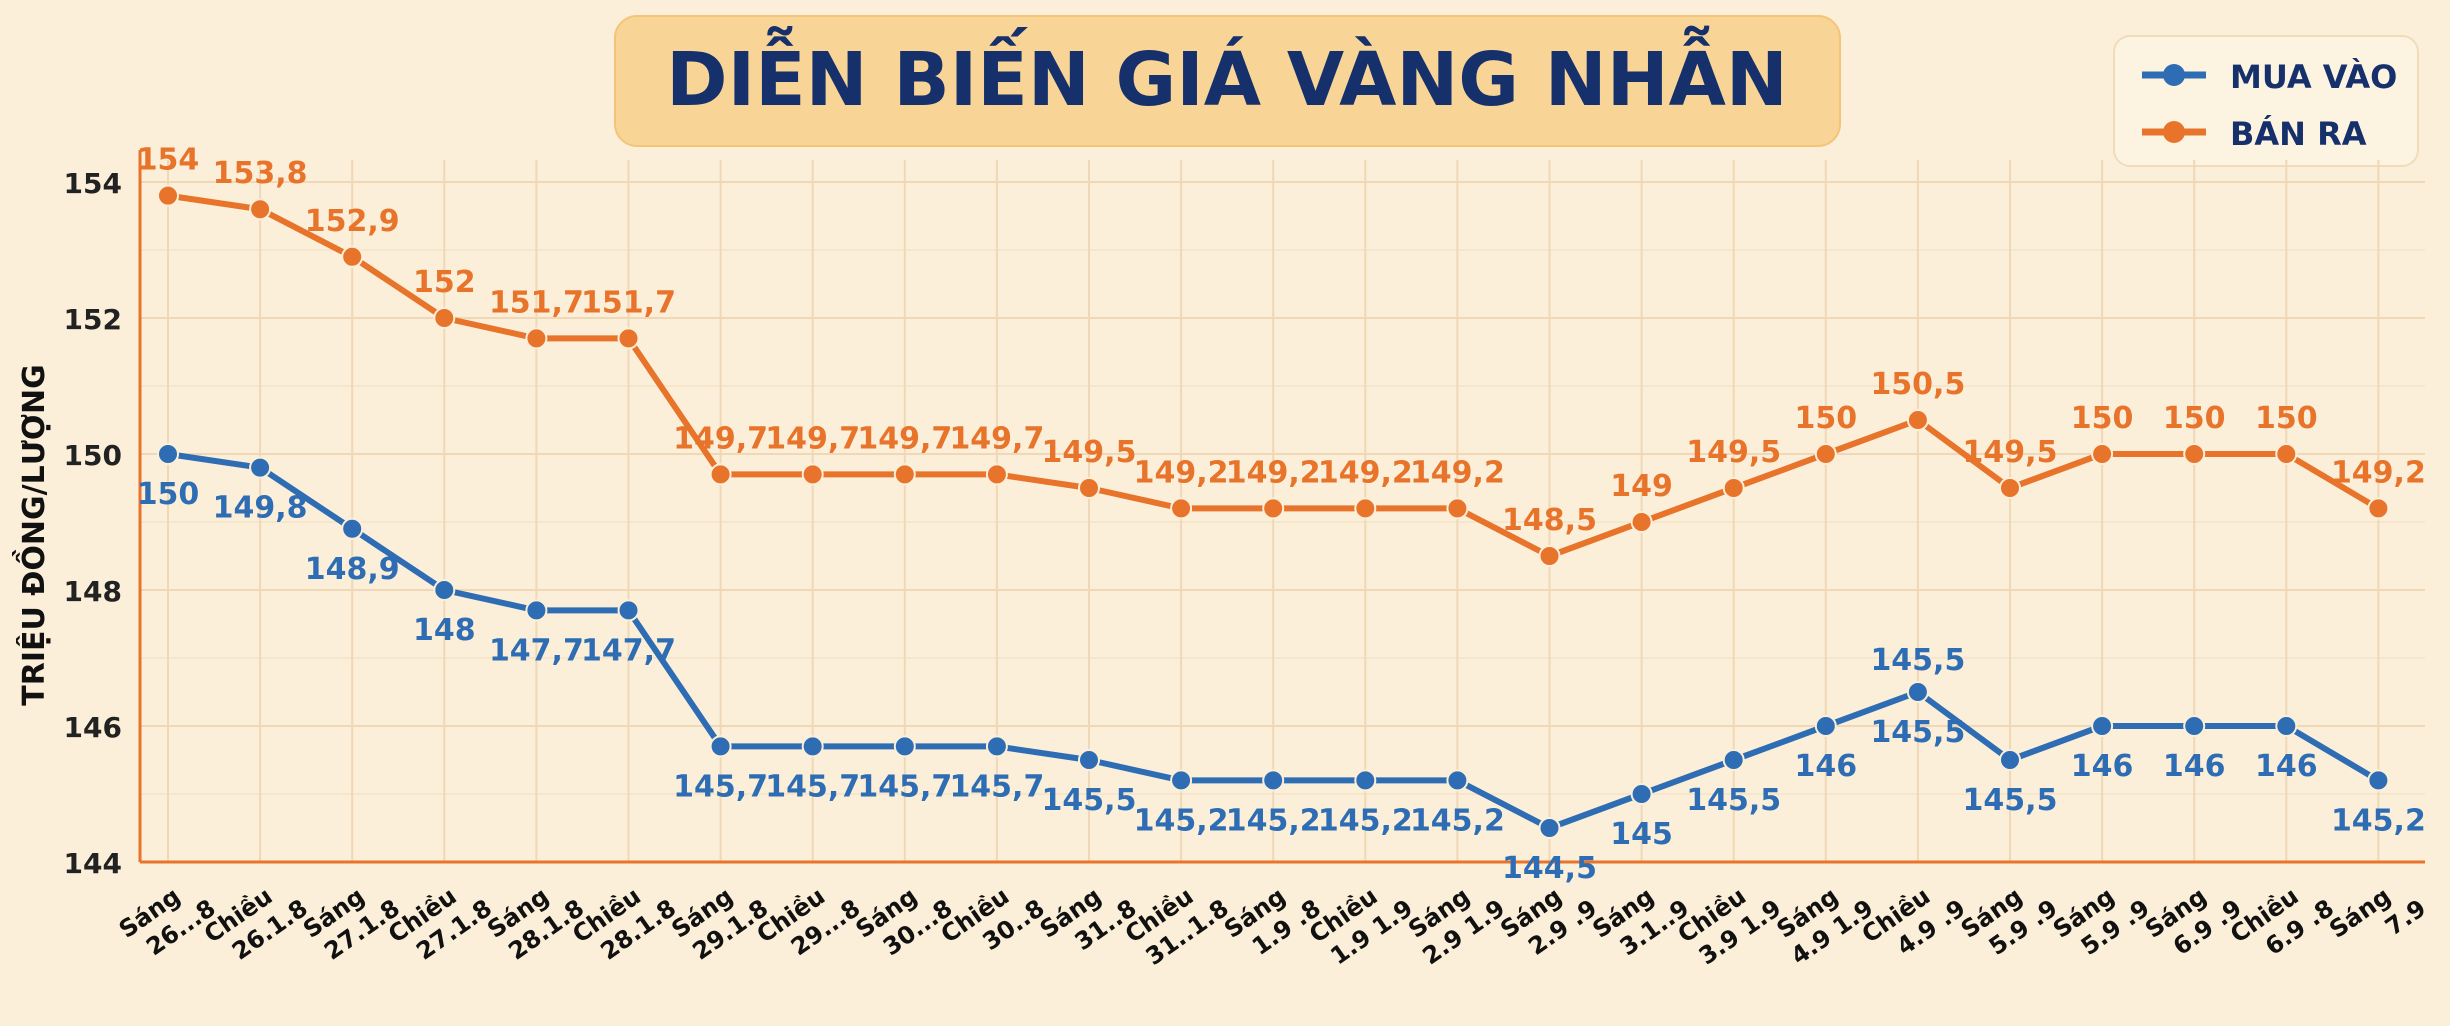 The height and width of the screenshot is (1026, 2450). What do you see at coordinates (1457, 820) in the screenshot?
I see `data-label-mua-vao-14: 145,2` at bounding box center [1457, 820].